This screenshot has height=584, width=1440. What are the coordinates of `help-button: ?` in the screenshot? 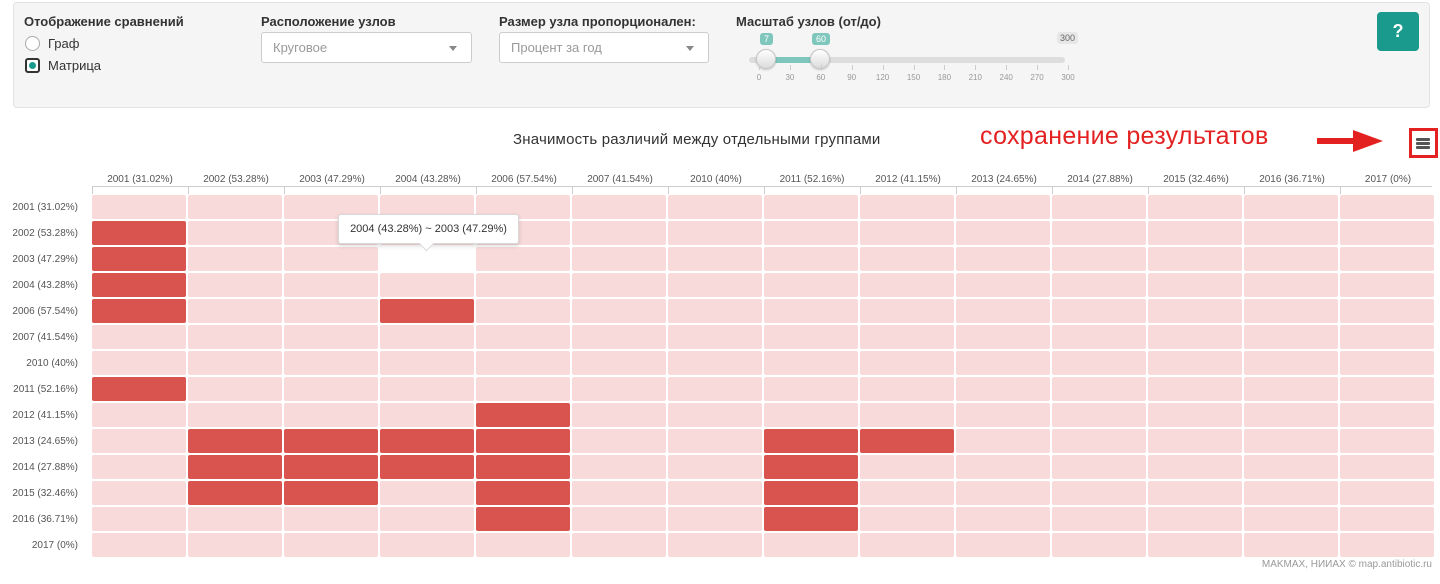 It's located at (1398, 31).